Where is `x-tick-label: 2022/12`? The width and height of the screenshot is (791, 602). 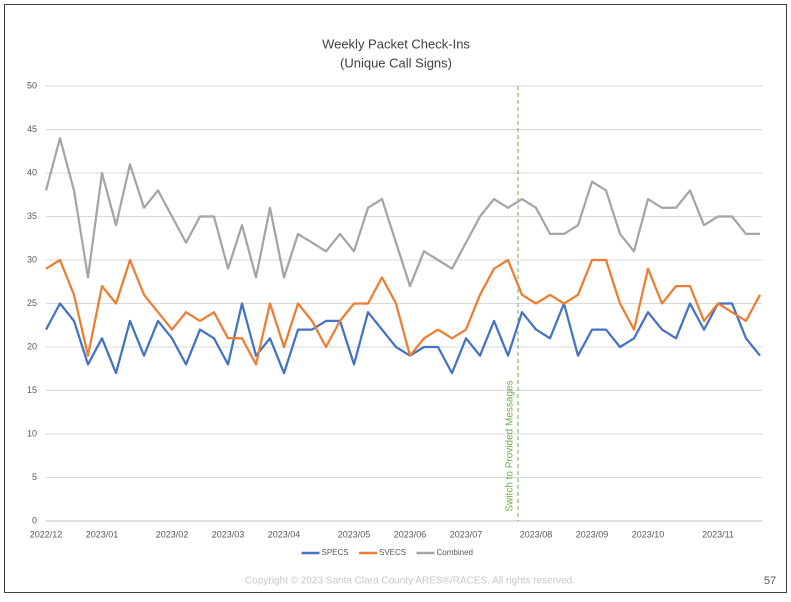 x-tick-label: 2022/12 is located at coordinates (46, 534).